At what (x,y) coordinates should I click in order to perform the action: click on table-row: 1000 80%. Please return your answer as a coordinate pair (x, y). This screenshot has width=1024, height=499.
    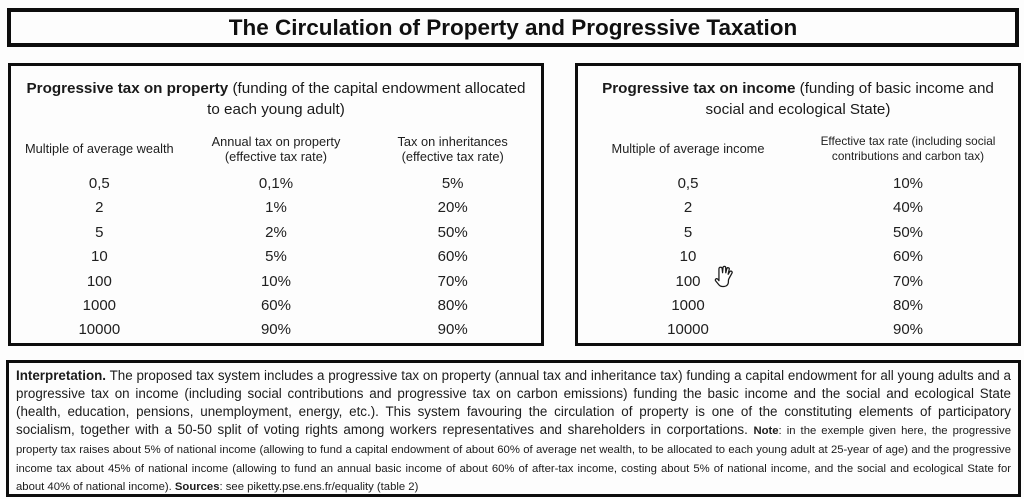
    Looking at the image, I should click on (798, 306).